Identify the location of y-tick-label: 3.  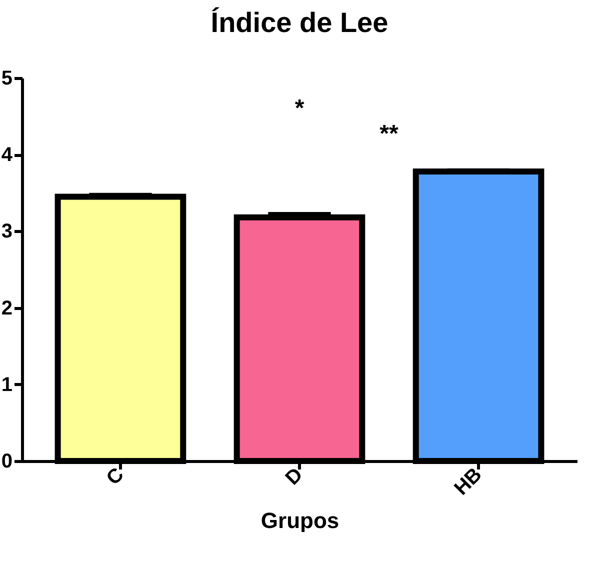
(6, 231).